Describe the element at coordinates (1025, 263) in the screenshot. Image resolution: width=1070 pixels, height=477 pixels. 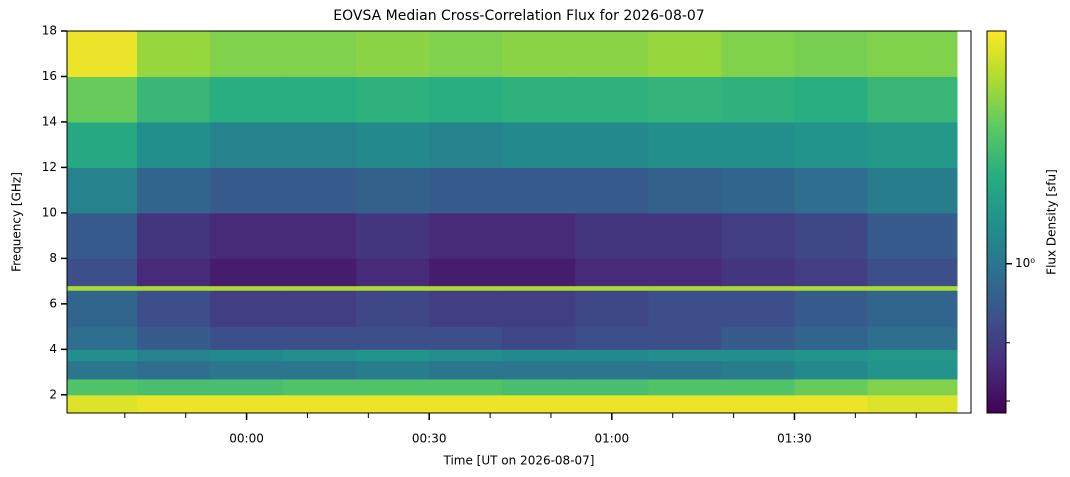
I see `colorbar-tick-label: 10⁰` at that location.